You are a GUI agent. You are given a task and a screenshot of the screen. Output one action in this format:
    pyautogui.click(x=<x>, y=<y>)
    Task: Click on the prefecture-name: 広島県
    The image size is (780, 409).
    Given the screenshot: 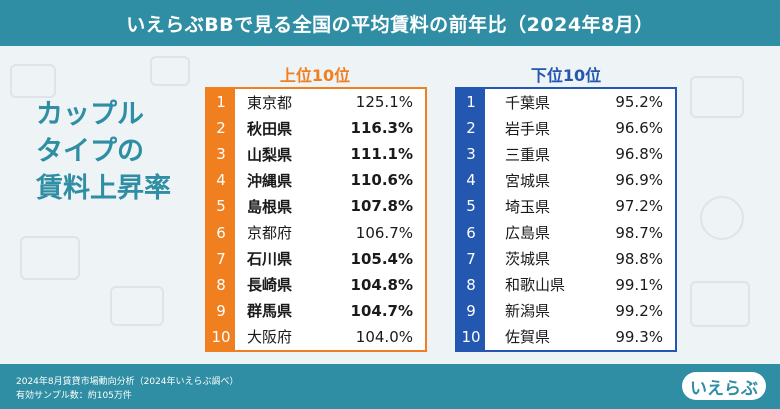 What is the action you would take?
    pyautogui.click(x=528, y=233)
    